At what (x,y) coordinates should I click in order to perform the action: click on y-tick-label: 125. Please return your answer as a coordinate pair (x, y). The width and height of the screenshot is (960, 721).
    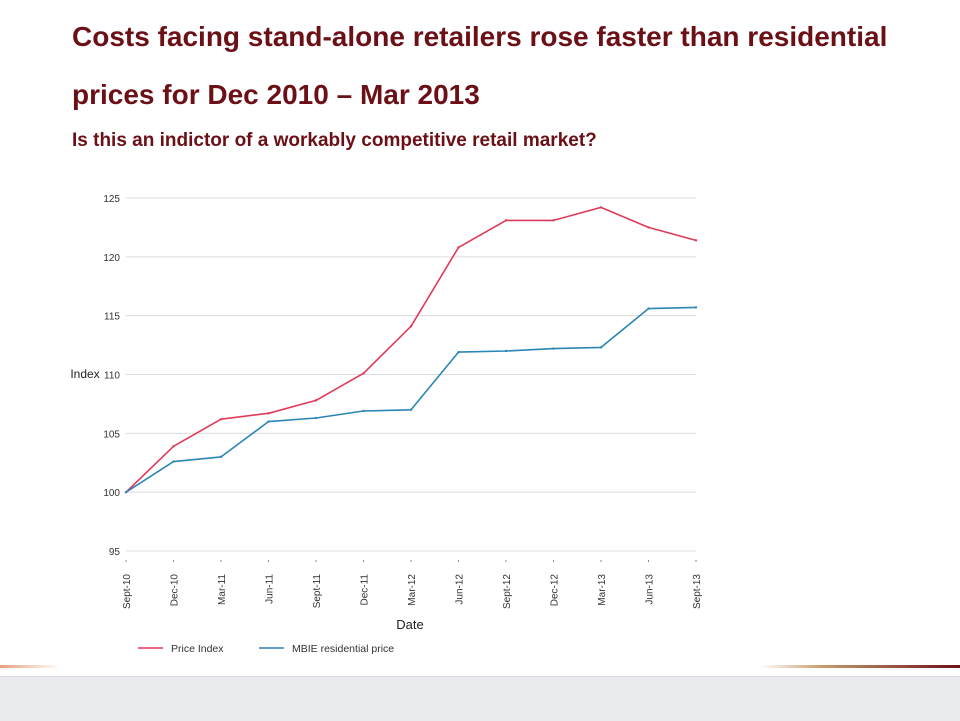
    Looking at the image, I should click on (111, 199).